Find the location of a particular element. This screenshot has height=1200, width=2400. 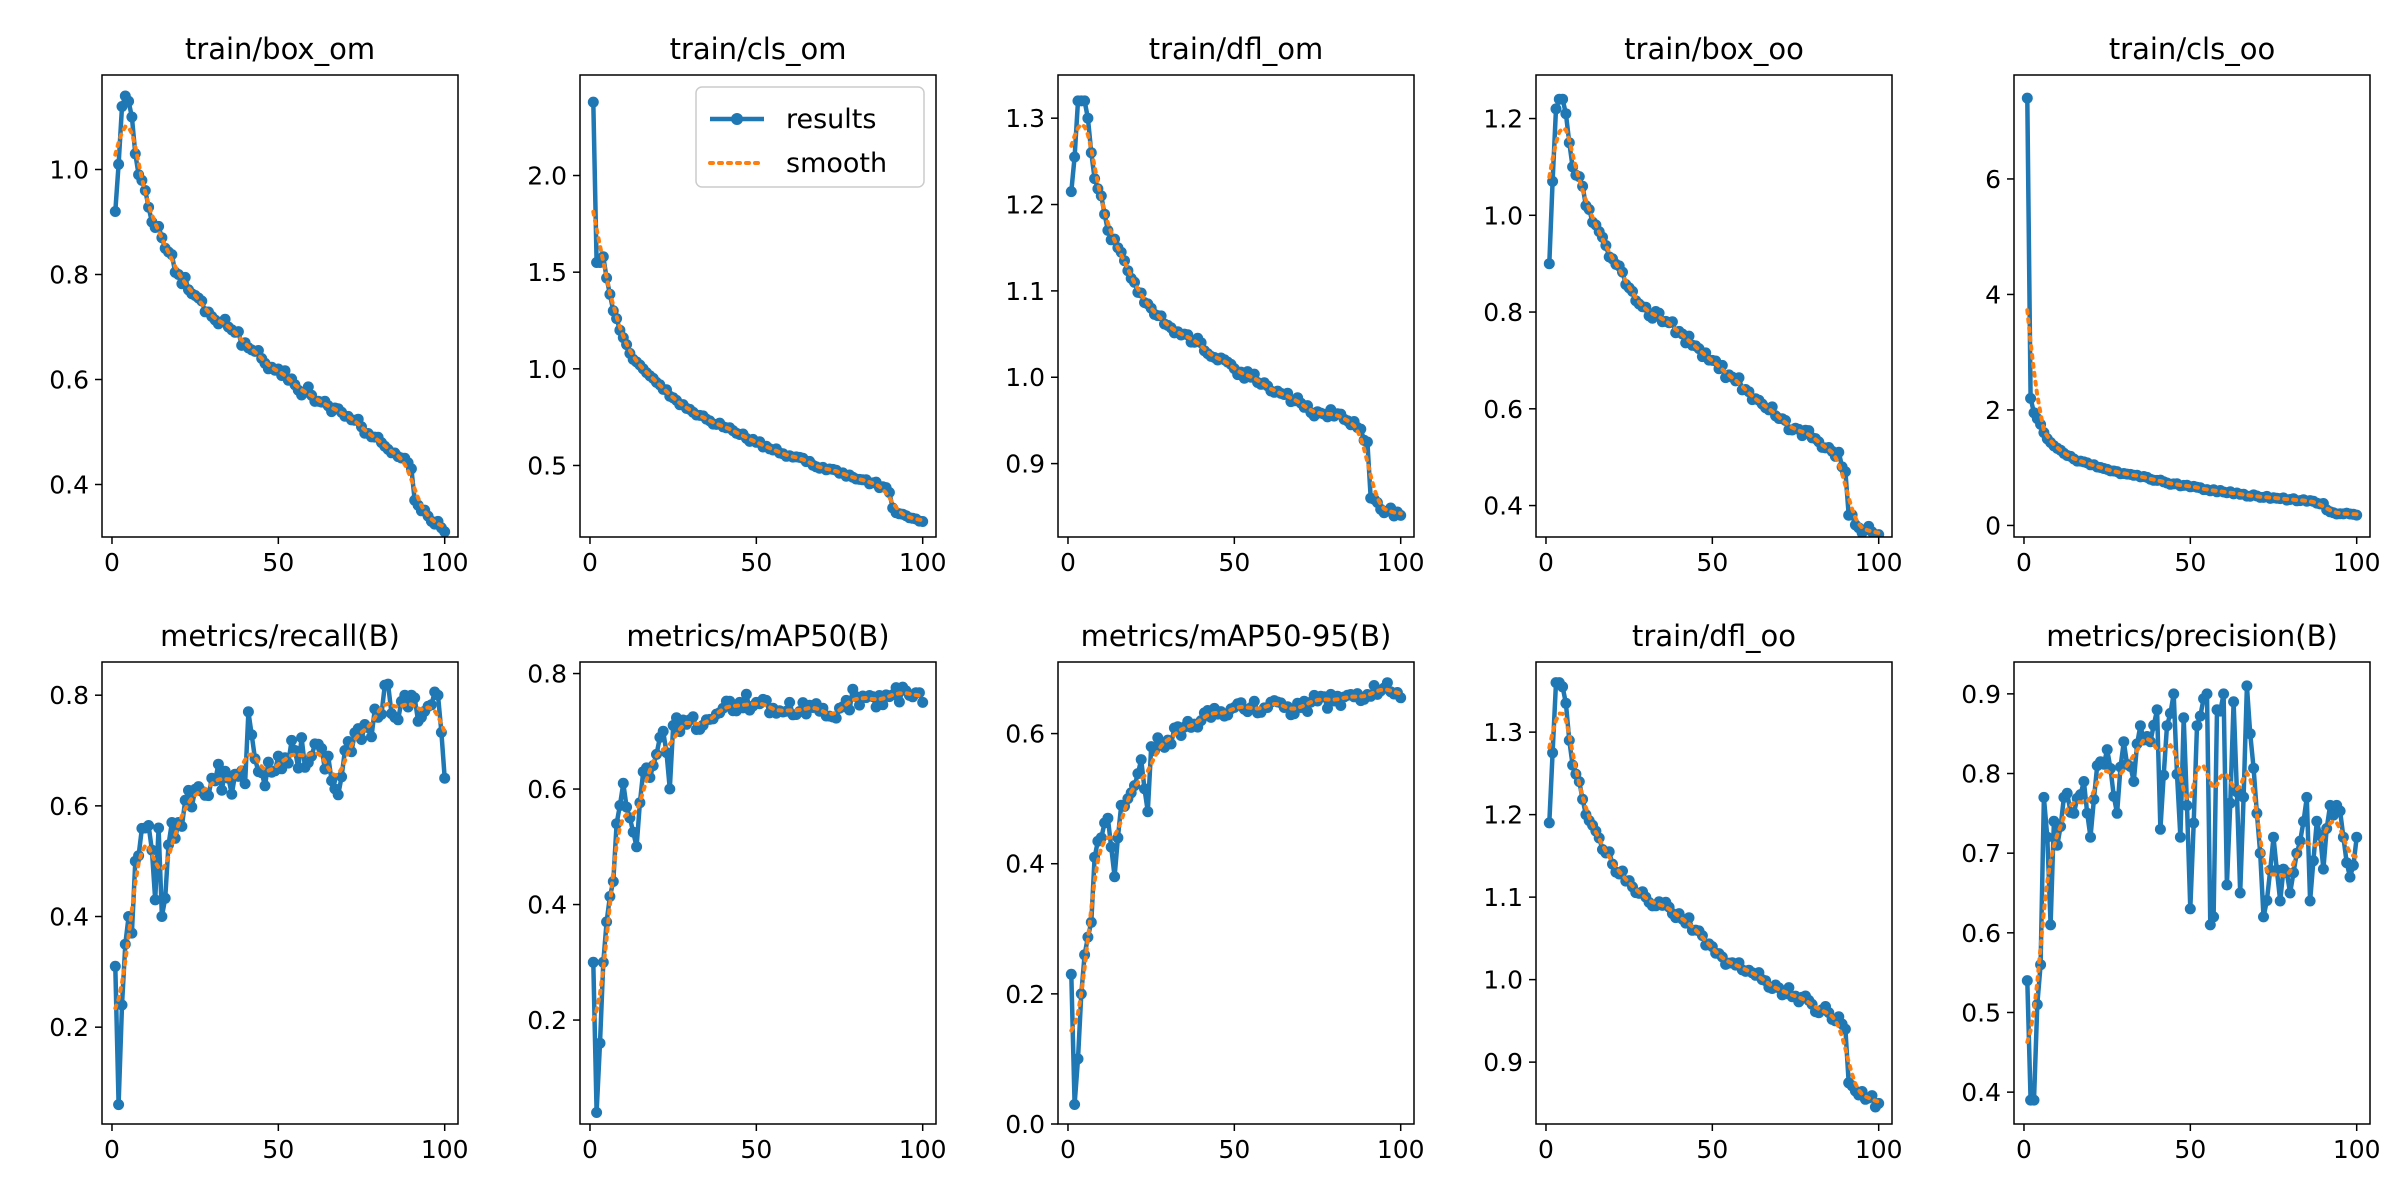

y-tick-label: 1.5 is located at coordinates (547, 272).